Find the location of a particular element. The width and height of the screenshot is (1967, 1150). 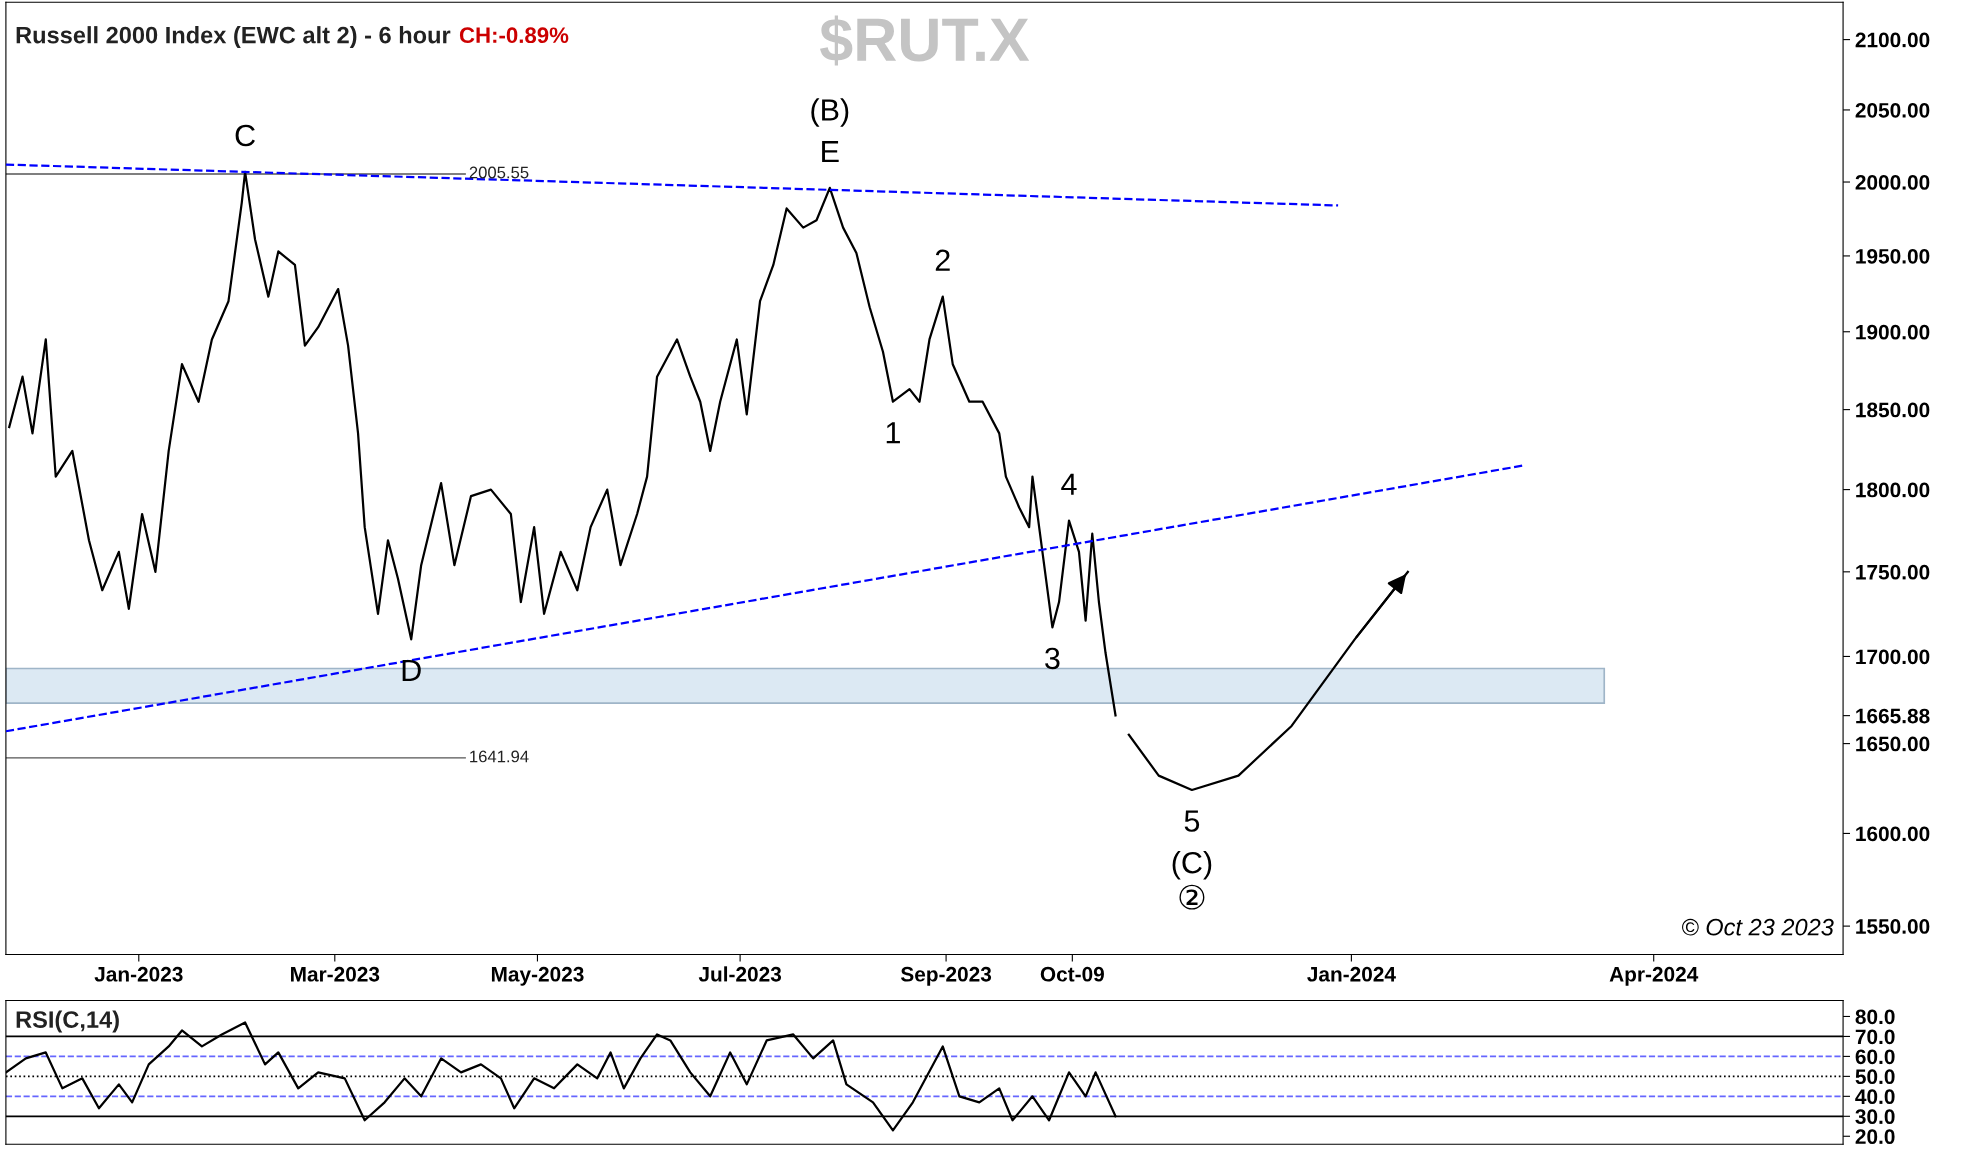

x-tick-label: Jul-2023 is located at coordinates (740, 974).